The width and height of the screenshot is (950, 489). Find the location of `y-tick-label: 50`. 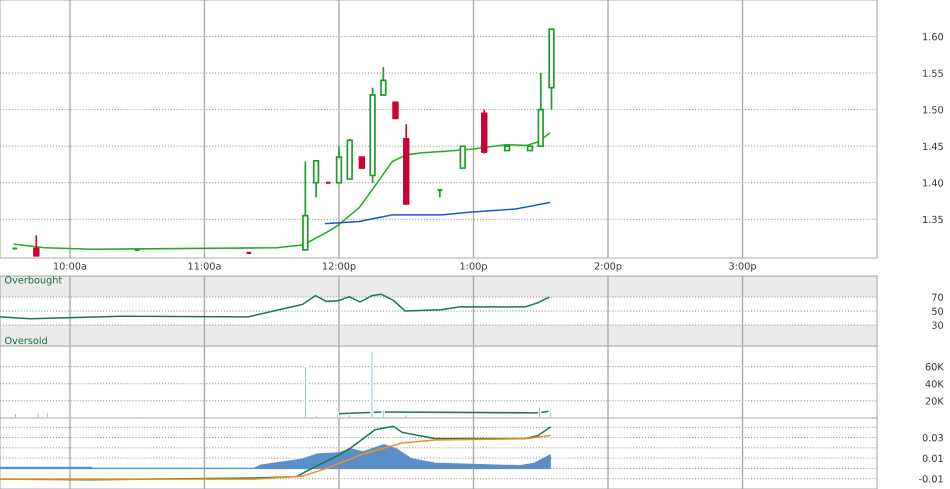

y-tick-label: 50 is located at coordinates (938, 311).